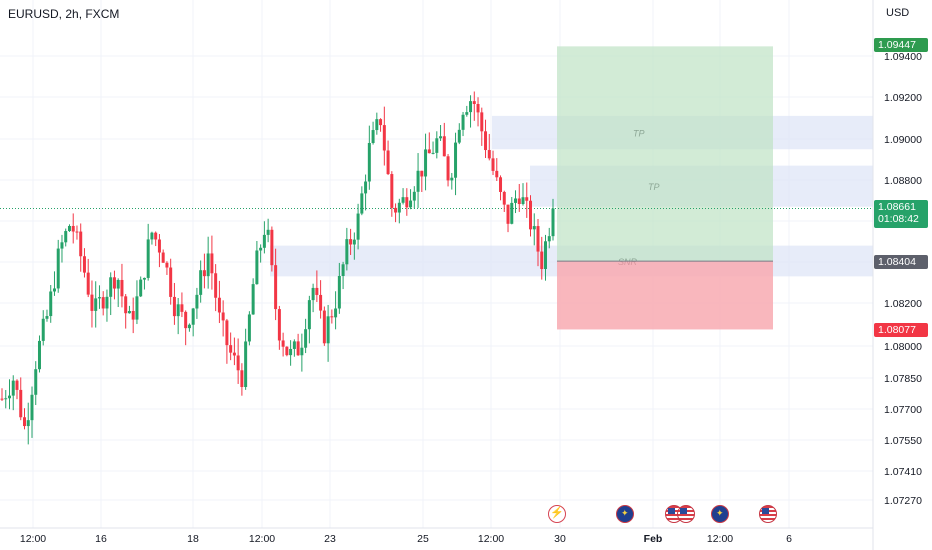  What do you see at coordinates (64, 14) in the screenshot?
I see `symbol-title: EURUSD, 2h, FXCM` at bounding box center [64, 14].